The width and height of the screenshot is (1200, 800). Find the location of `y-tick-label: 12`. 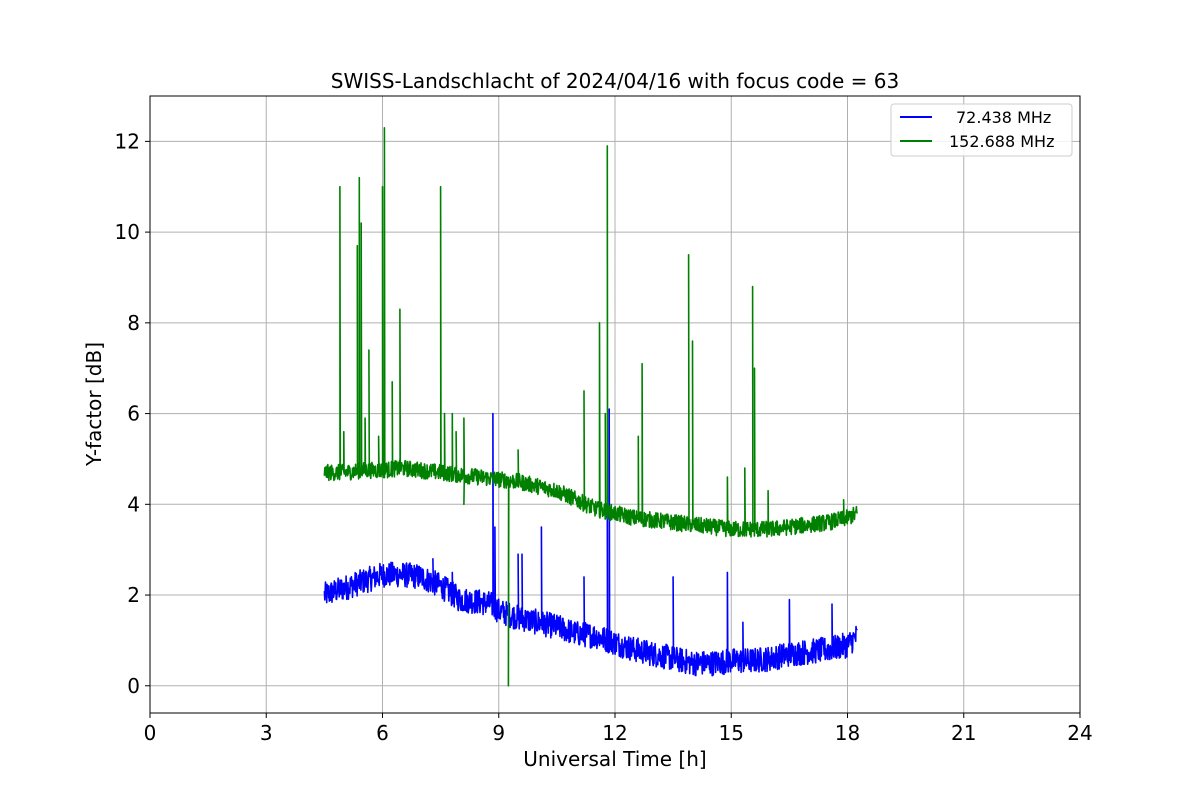

y-tick-label: 12 is located at coordinates (127, 141).